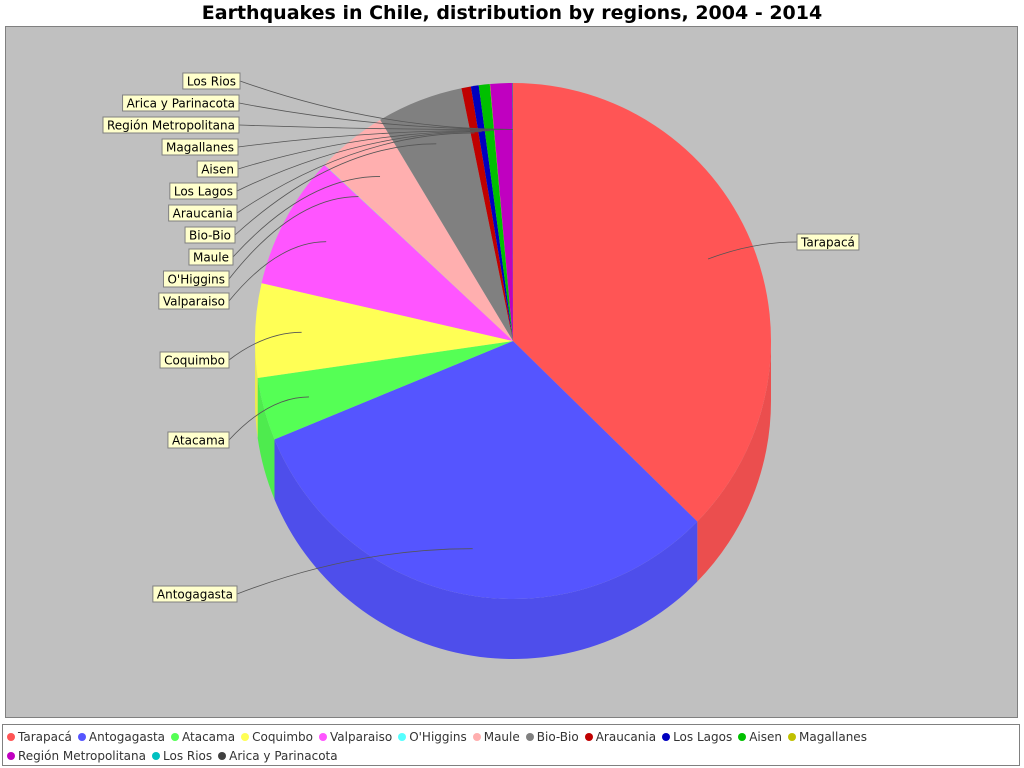 The width and height of the screenshot is (1024, 768). I want to click on legend-item-los-lagos: Los Lagos, so click(697, 736).